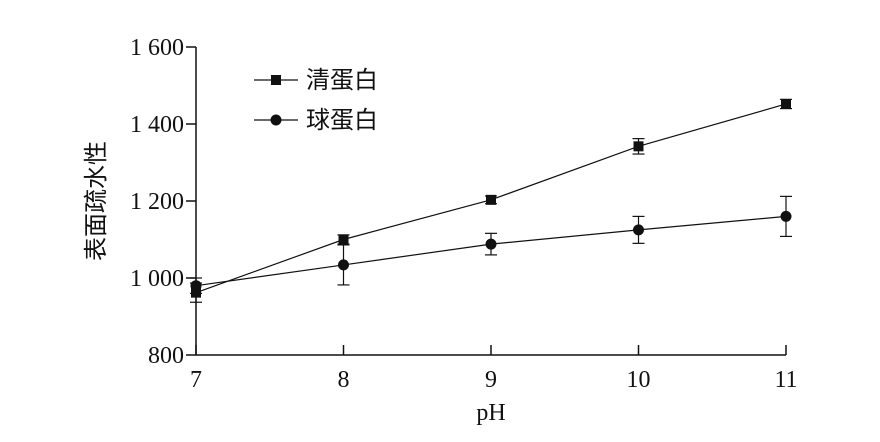 The width and height of the screenshot is (880, 442). I want to click on x-ticks: 7 8 9 10 11, so click(494, 369).